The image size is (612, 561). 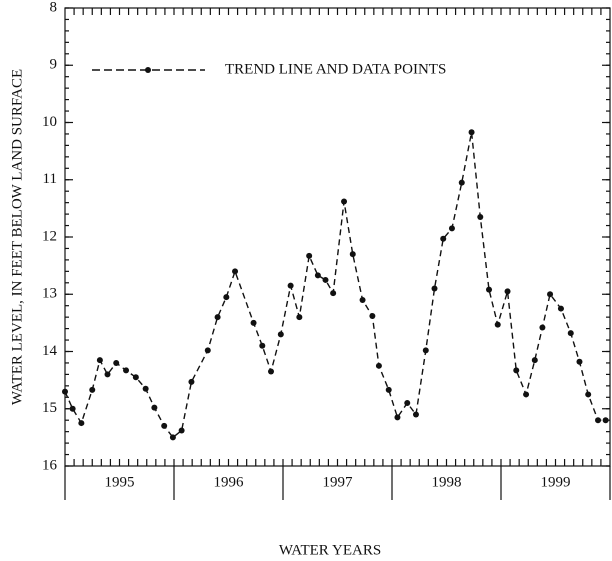 I want to click on y-tick-label: 11, so click(x=50, y=179).